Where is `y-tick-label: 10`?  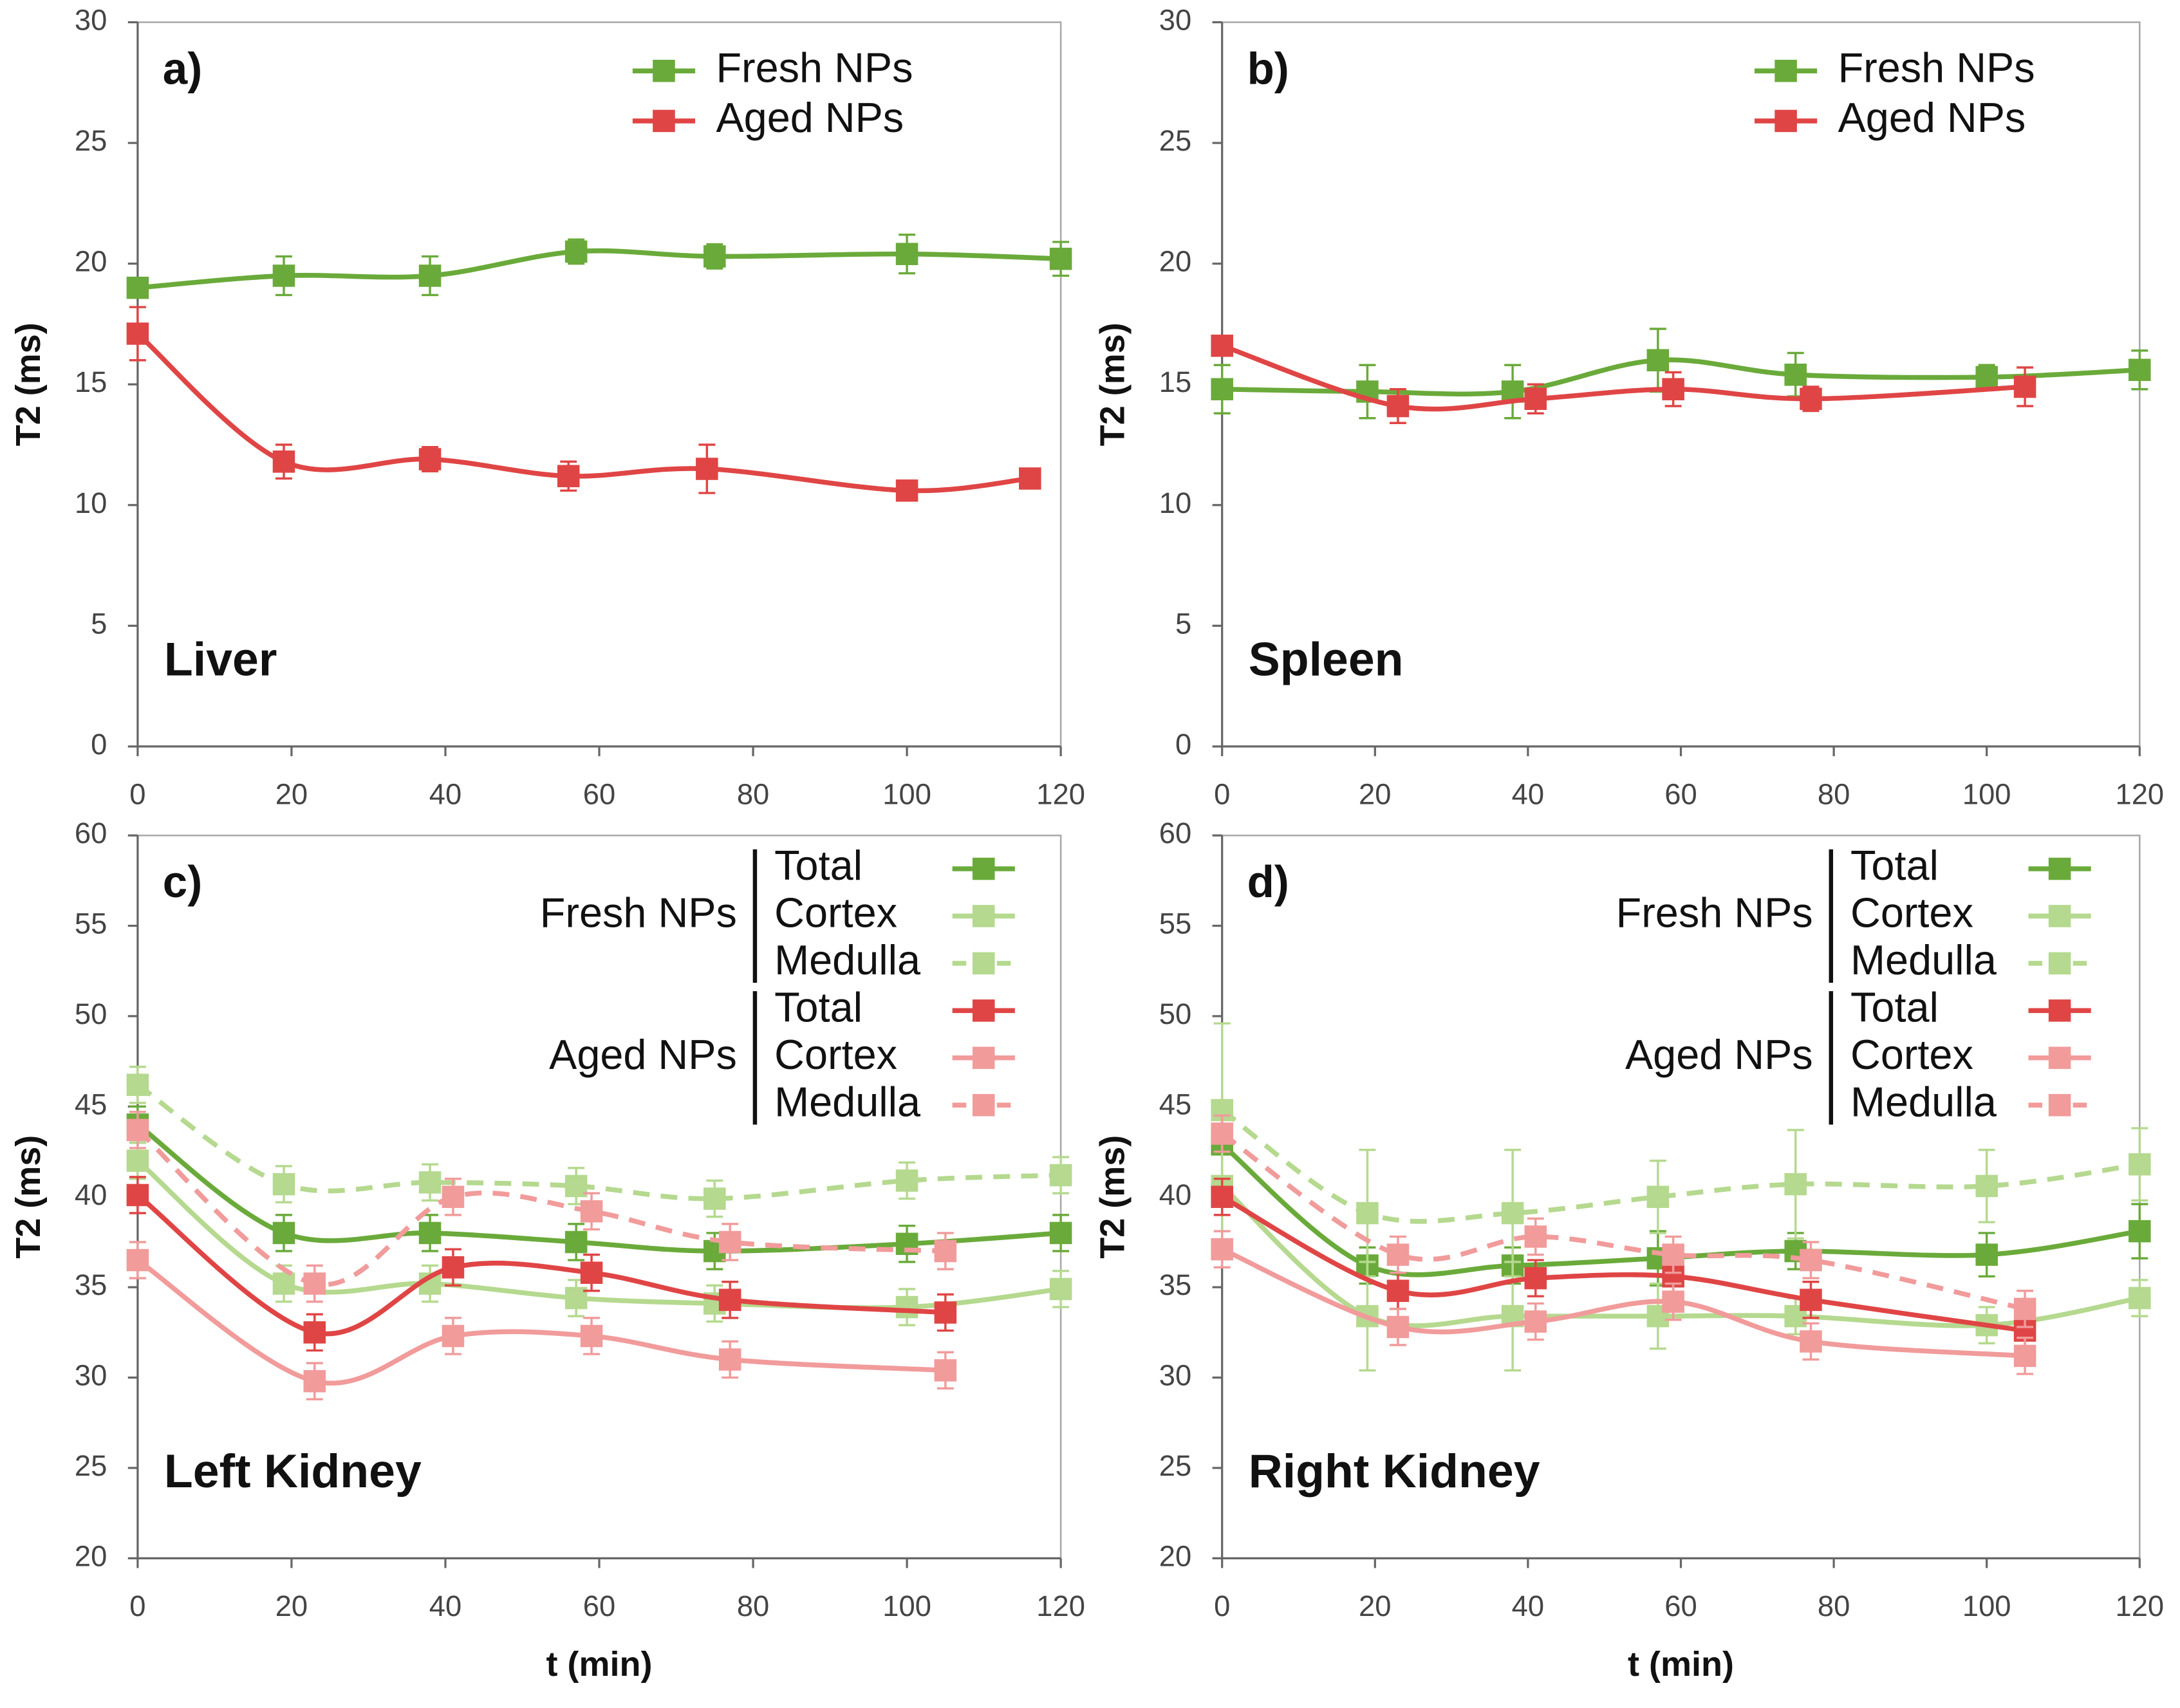
y-tick-label: 10 is located at coordinates (1175, 503).